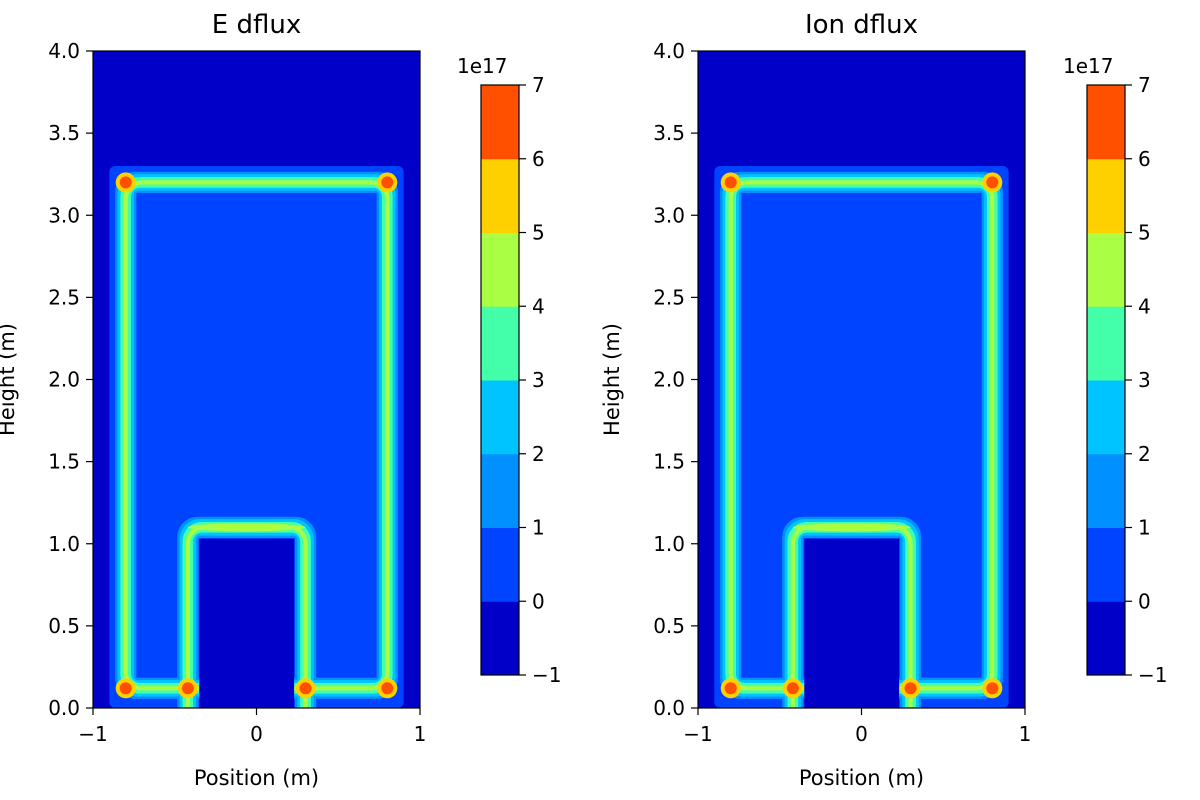 The width and height of the screenshot is (1200, 800). I want to click on chart-title: E dflux, so click(256, 25).